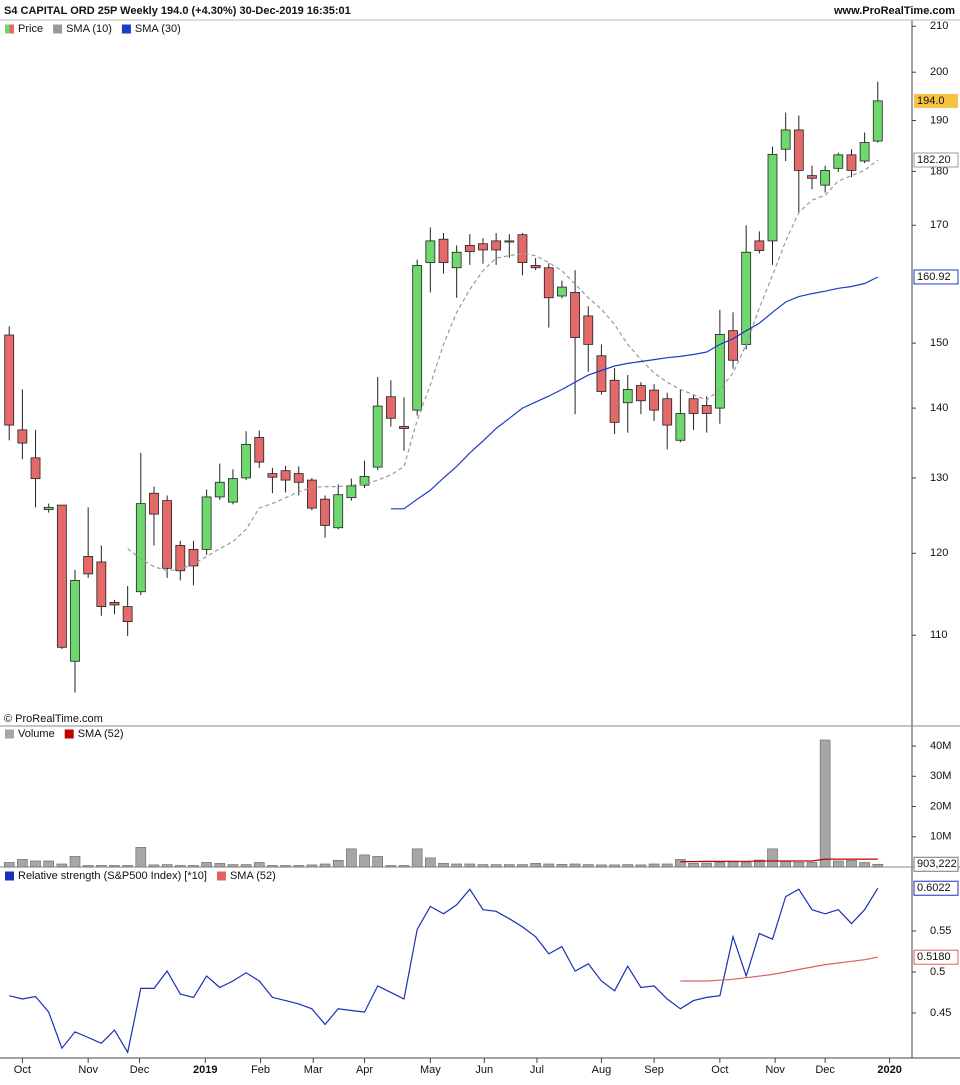 The height and width of the screenshot is (1085, 960). What do you see at coordinates (939, 171) in the screenshot?
I see `y-tick-label: 180` at bounding box center [939, 171].